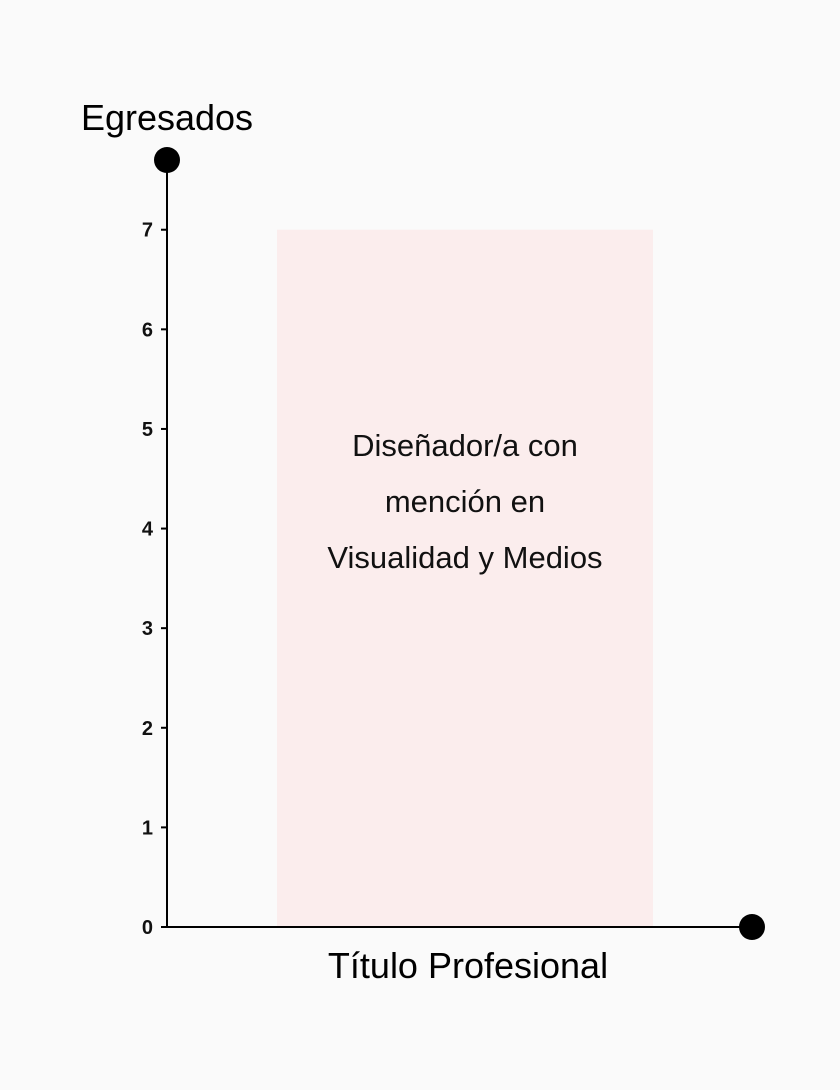 The width and height of the screenshot is (840, 1090). What do you see at coordinates (147, 430) in the screenshot?
I see `y-tick-label: 5` at bounding box center [147, 430].